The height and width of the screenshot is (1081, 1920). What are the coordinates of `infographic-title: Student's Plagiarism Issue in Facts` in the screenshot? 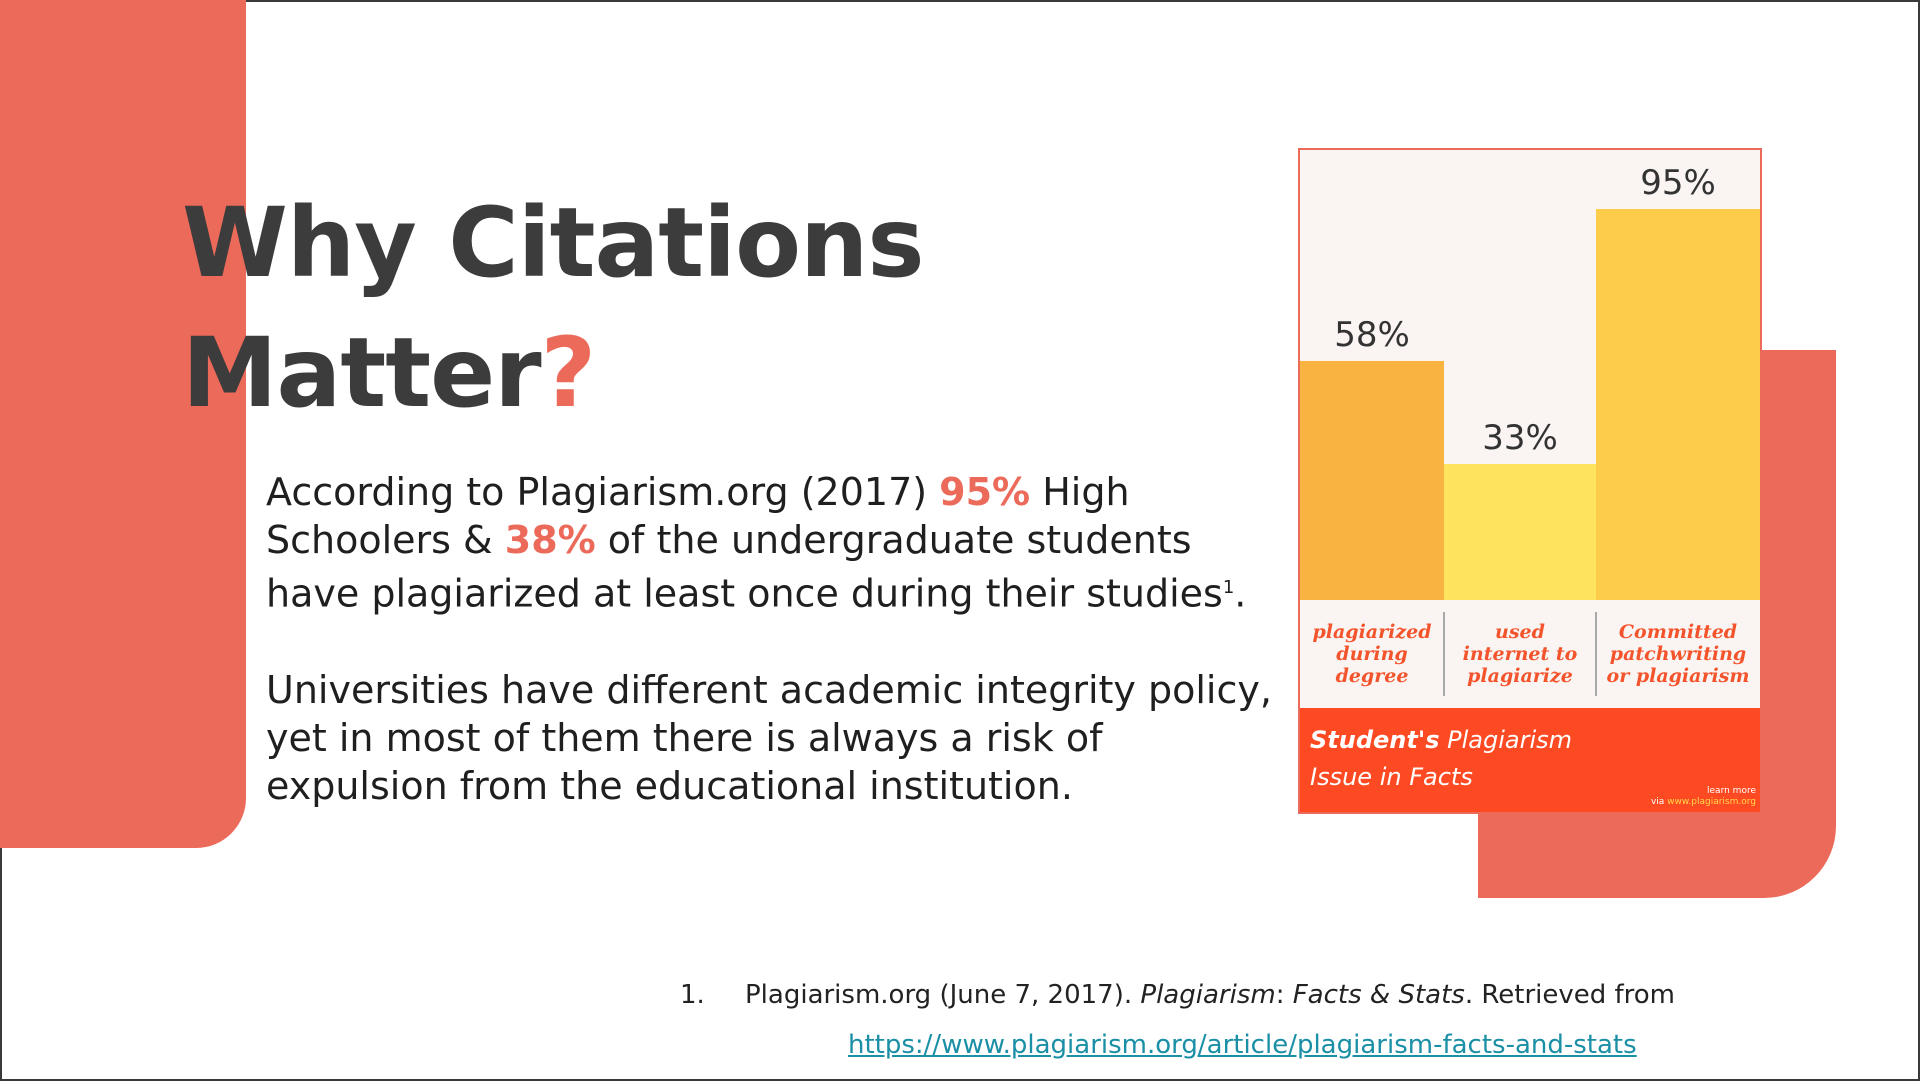 It's located at (1470, 759).